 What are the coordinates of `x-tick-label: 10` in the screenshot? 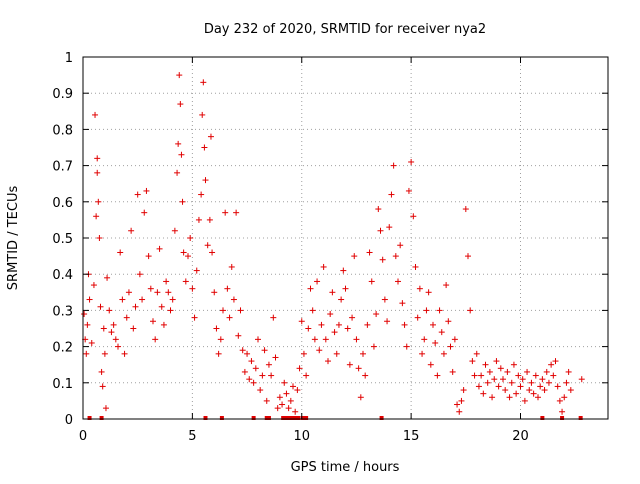 It's located at (301, 436).